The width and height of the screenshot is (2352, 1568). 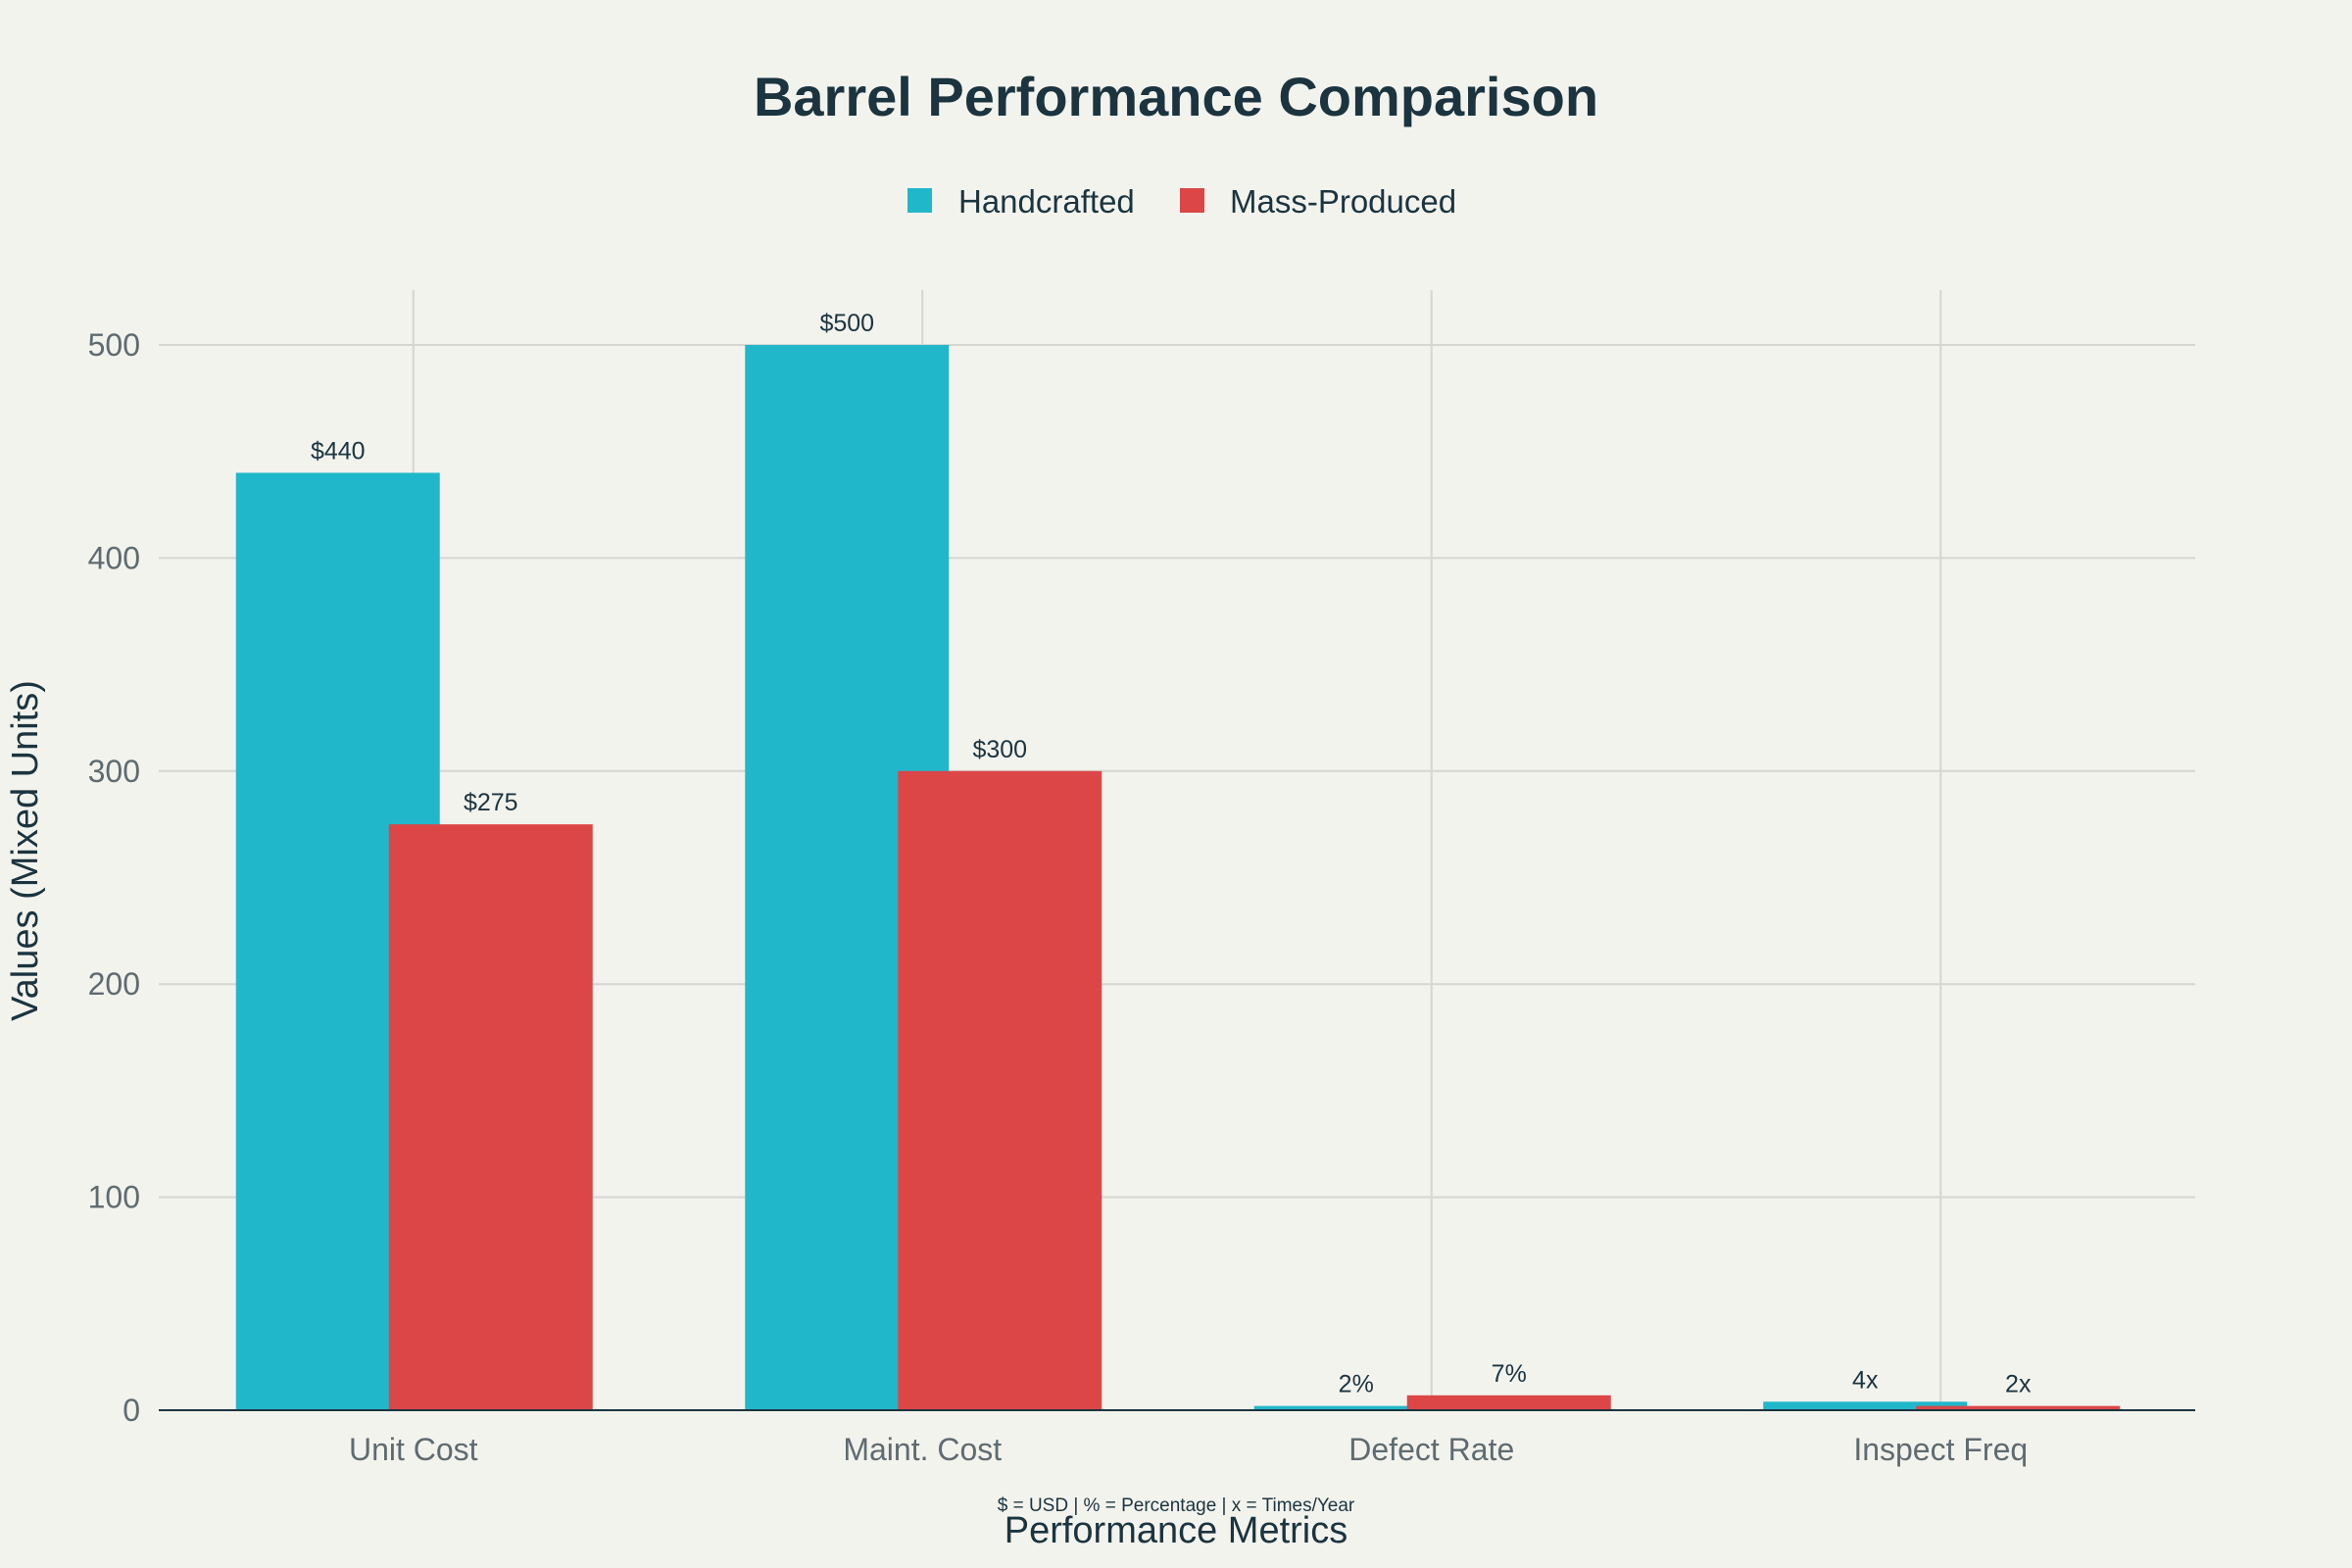 What do you see at coordinates (131, 1410) in the screenshot?
I see `y-tick-label: 0` at bounding box center [131, 1410].